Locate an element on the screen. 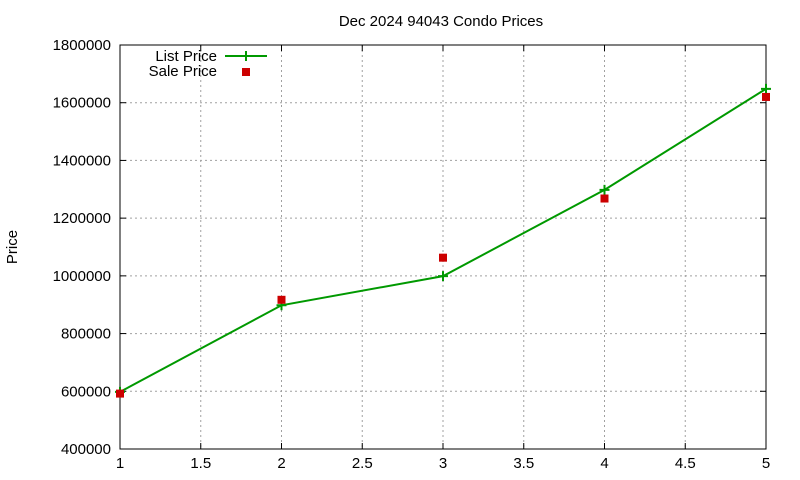  y-tick-label: 1200000 is located at coordinates (82, 218).